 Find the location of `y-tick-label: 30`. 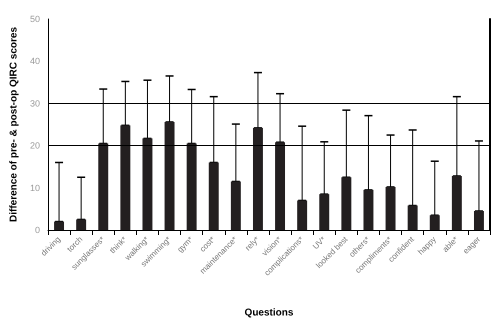

y-tick-label: 30 is located at coordinates (35, 103).